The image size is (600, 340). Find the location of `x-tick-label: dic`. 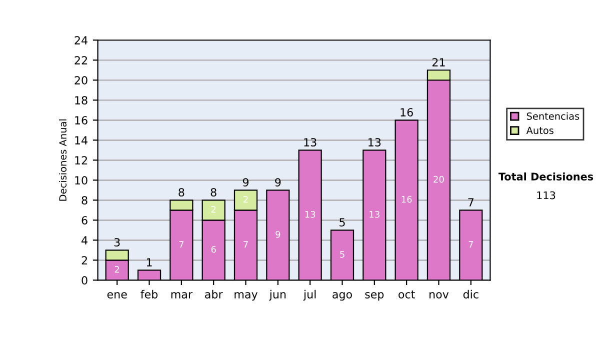

x-tick-label: dic is located at coordinates (470, 294).